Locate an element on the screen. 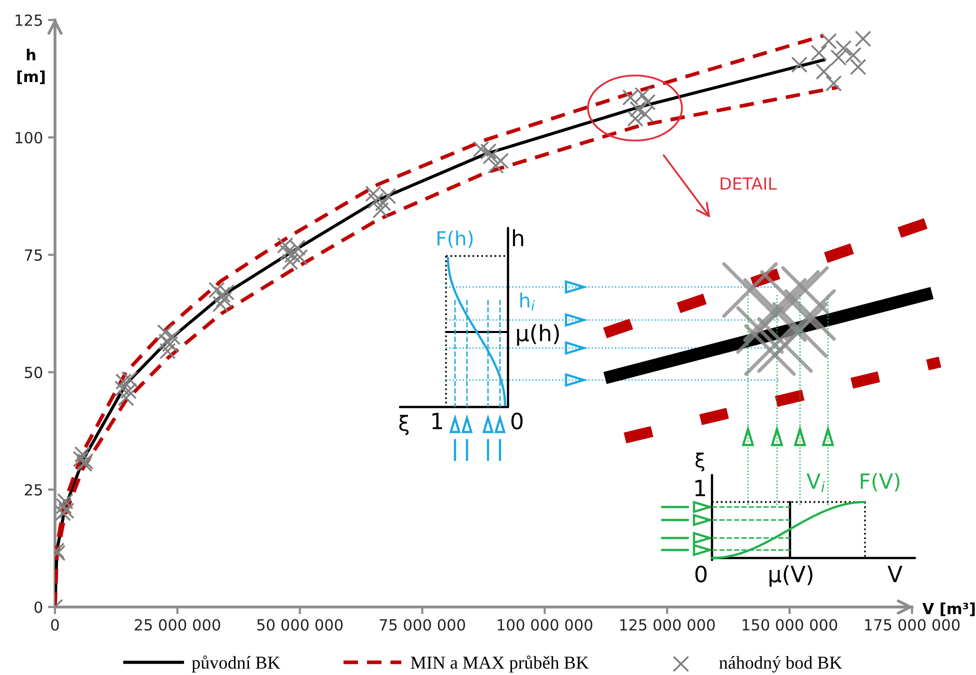 The width and height of the screenshot is (976, 675). y-tick-label: 125 is located at coordinates (29, 20).